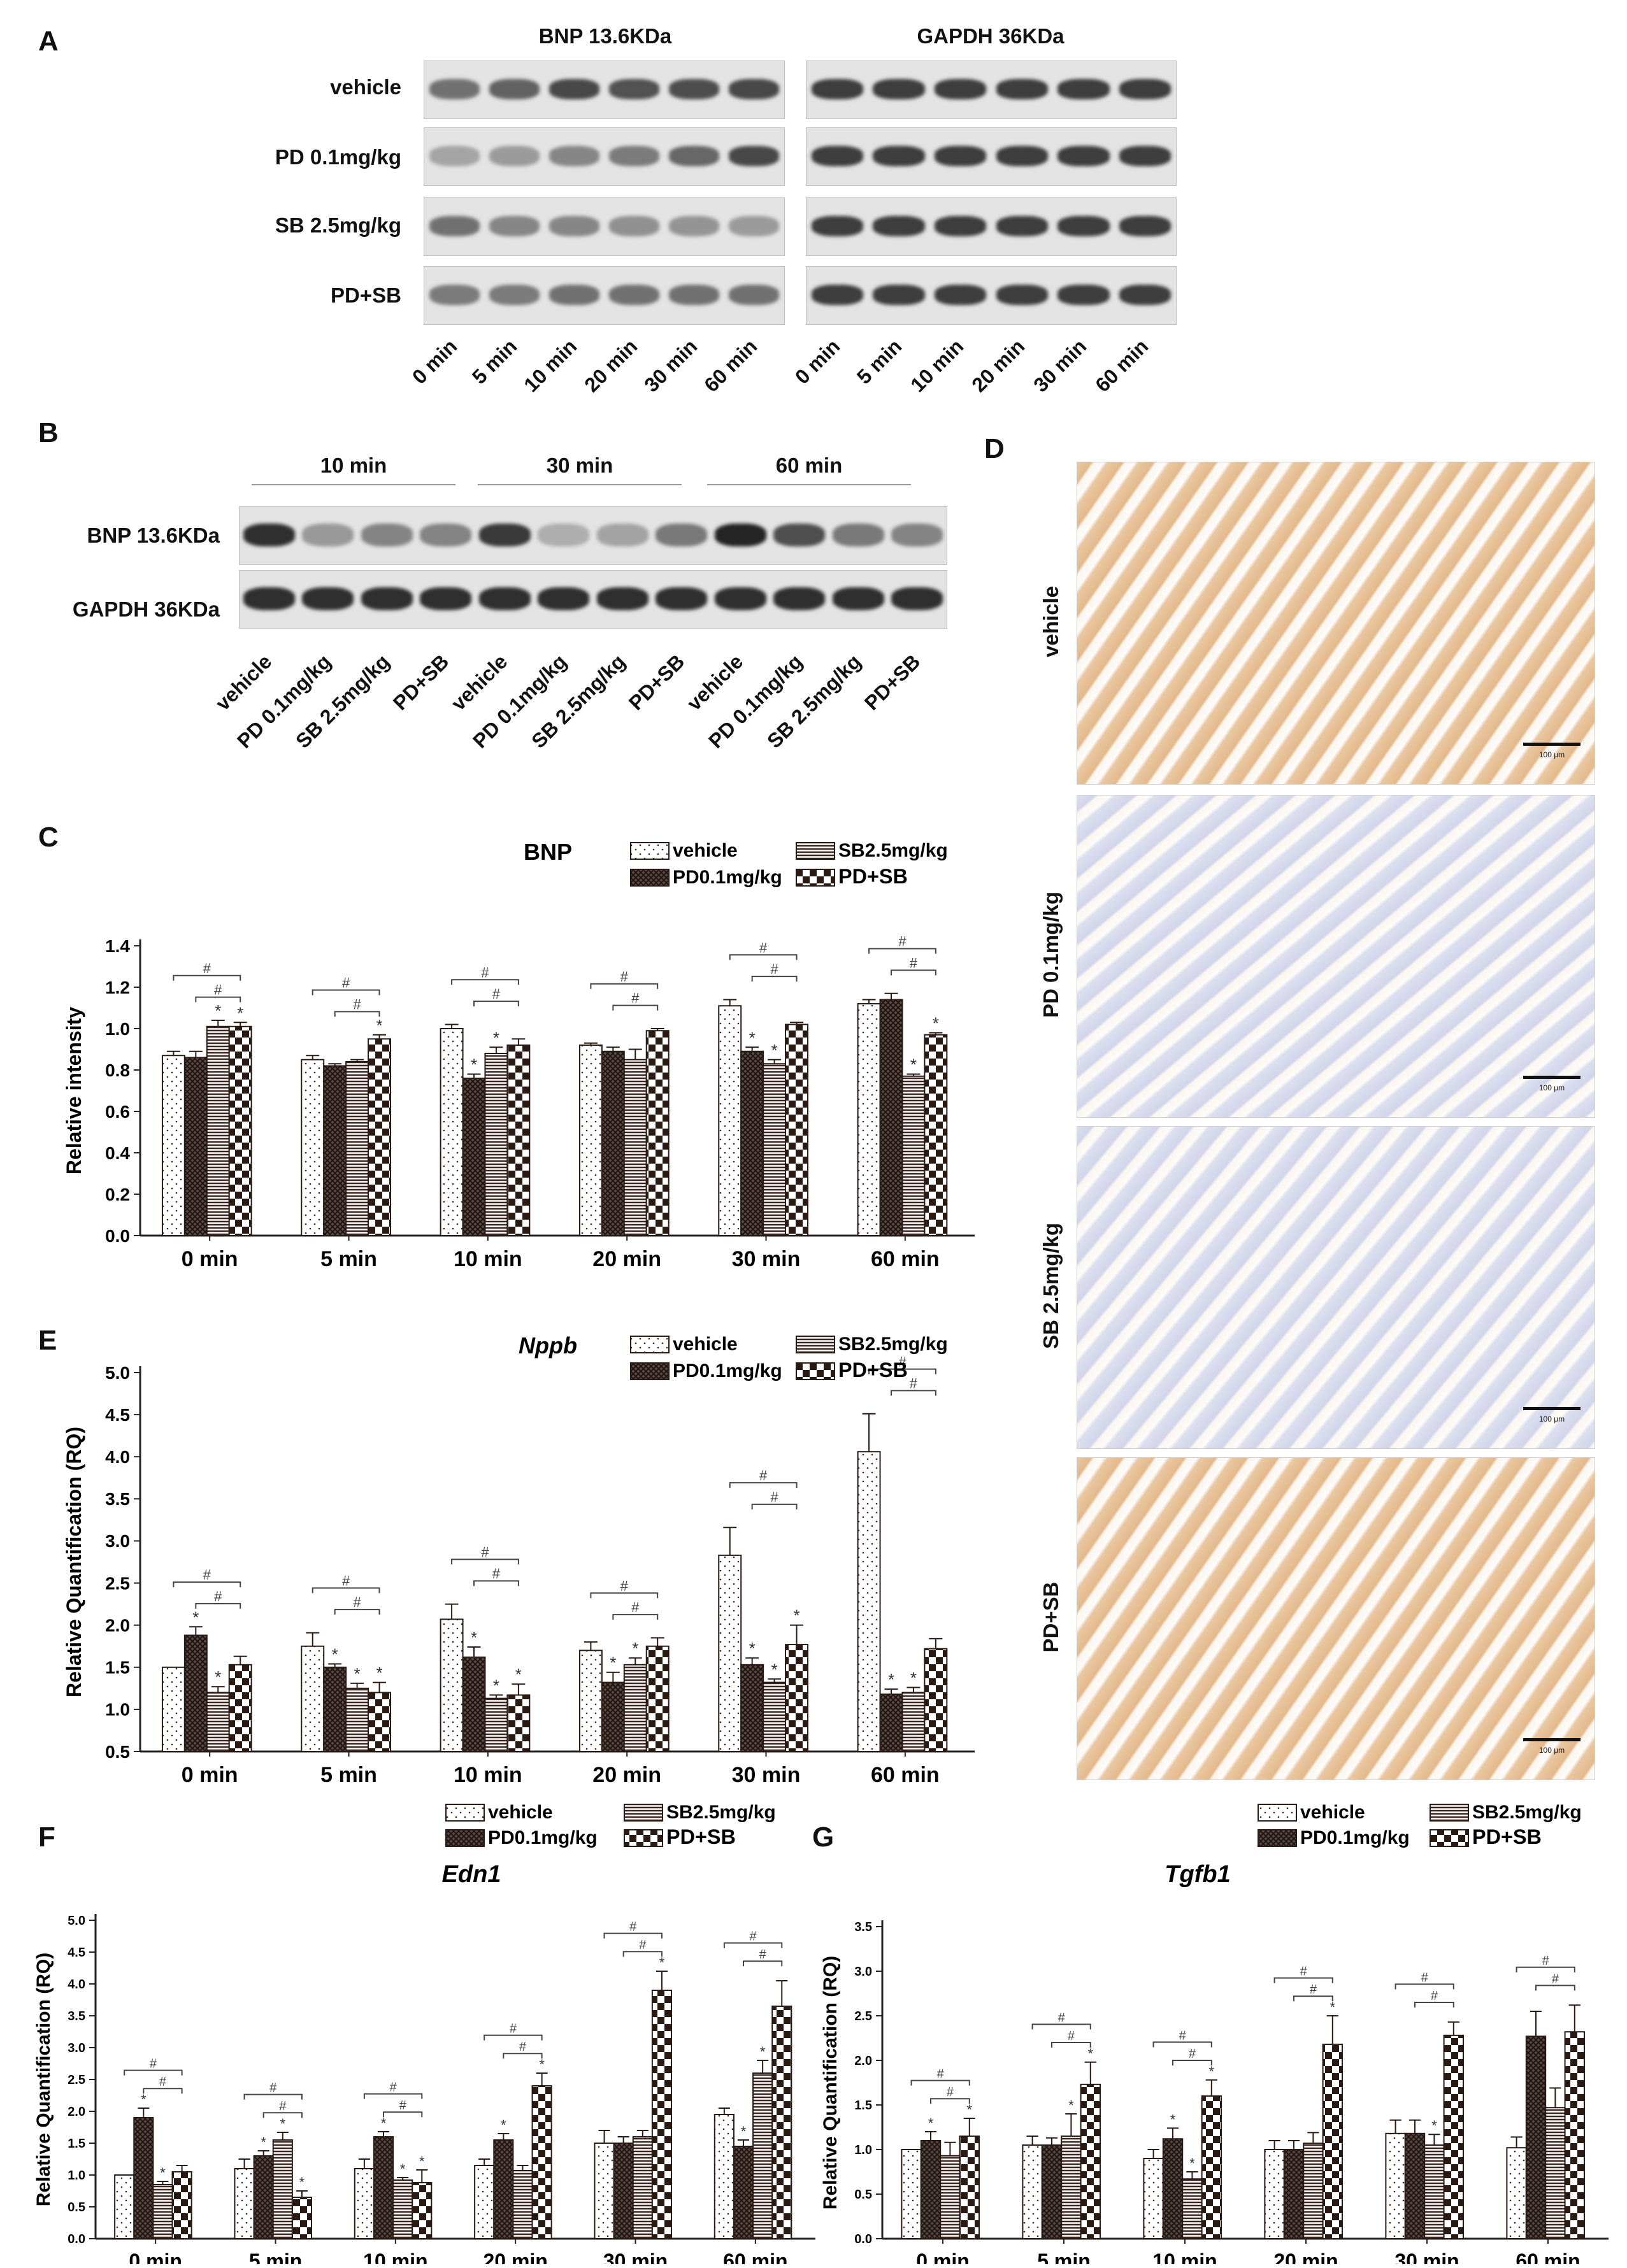  Describe the element at coordinates (1551, 744) in the screenshot. I see `scale-bar` at that location.